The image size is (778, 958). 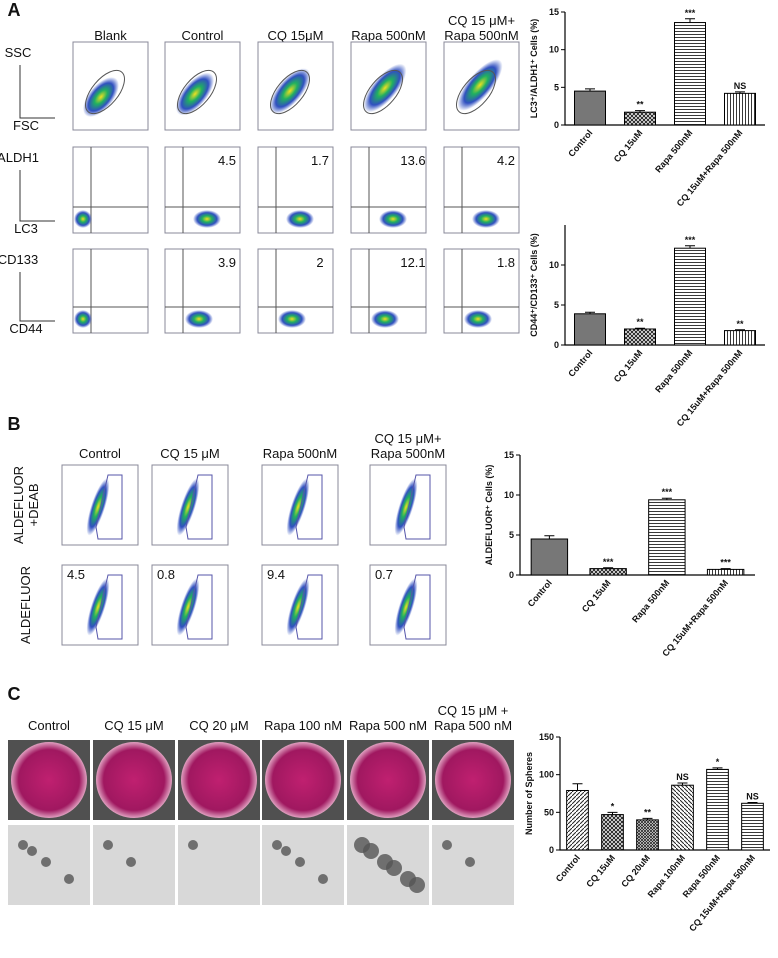 I want to click on sphere-photo, so click(x=219, y=865).